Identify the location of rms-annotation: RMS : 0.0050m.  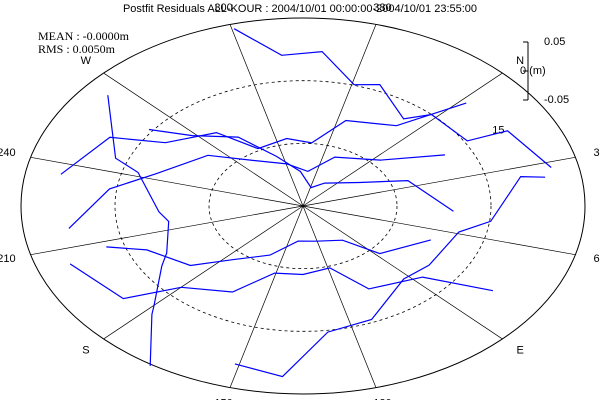
(77, 49).